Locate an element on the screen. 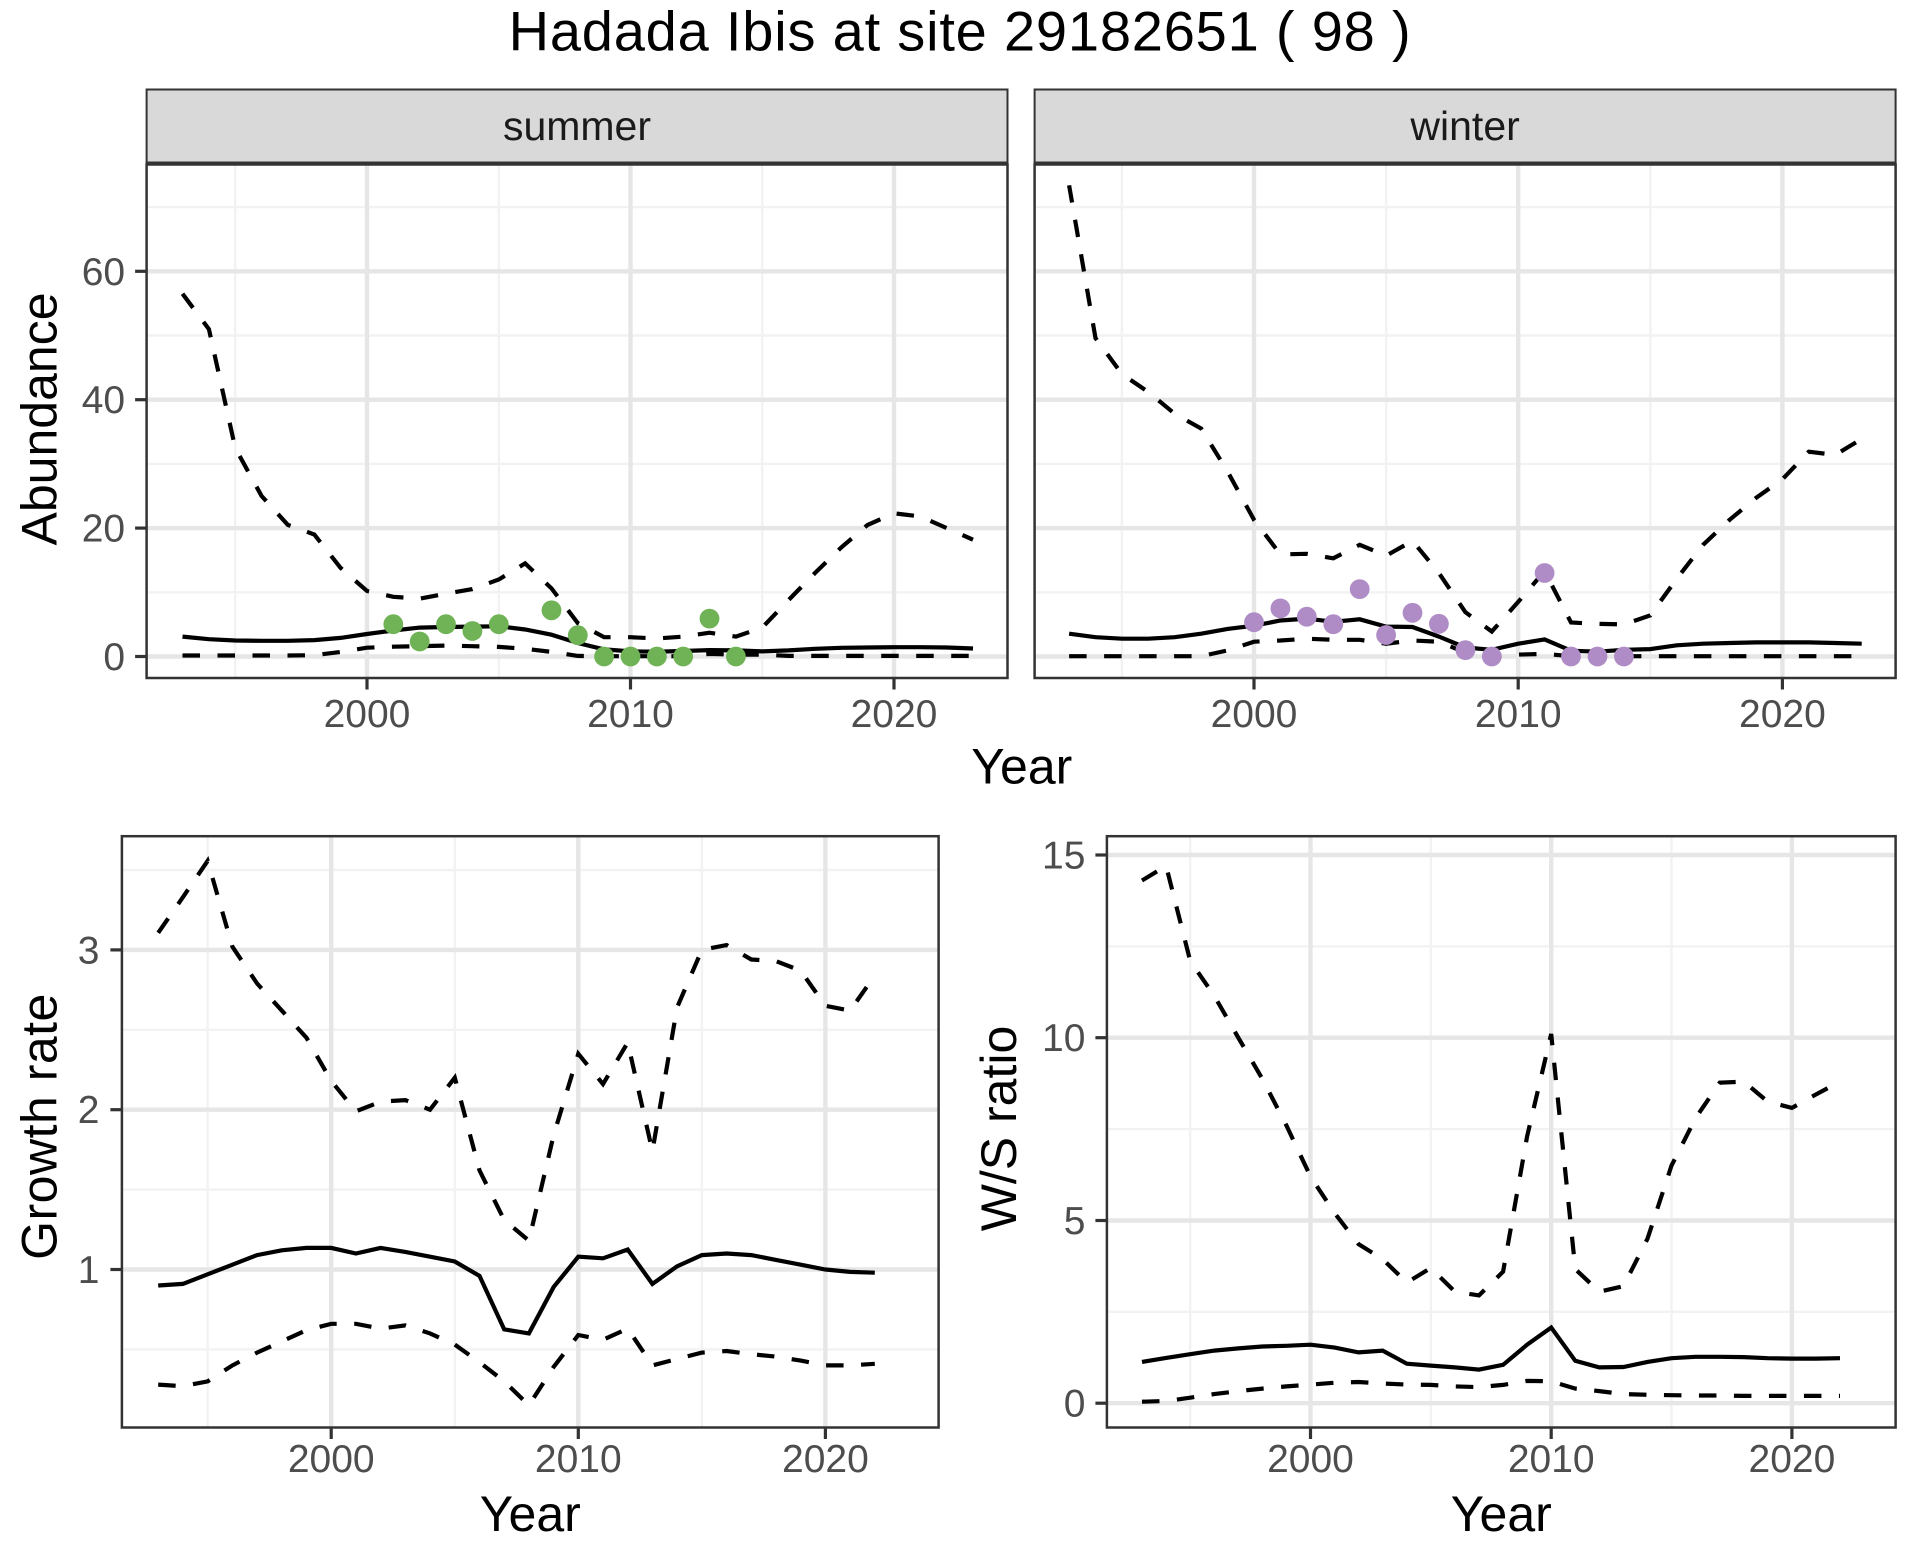 Image resolution: width=1920 pixels, height=1560 pixels. svg-text: Growth rate is located at coordinates (40, 1126).